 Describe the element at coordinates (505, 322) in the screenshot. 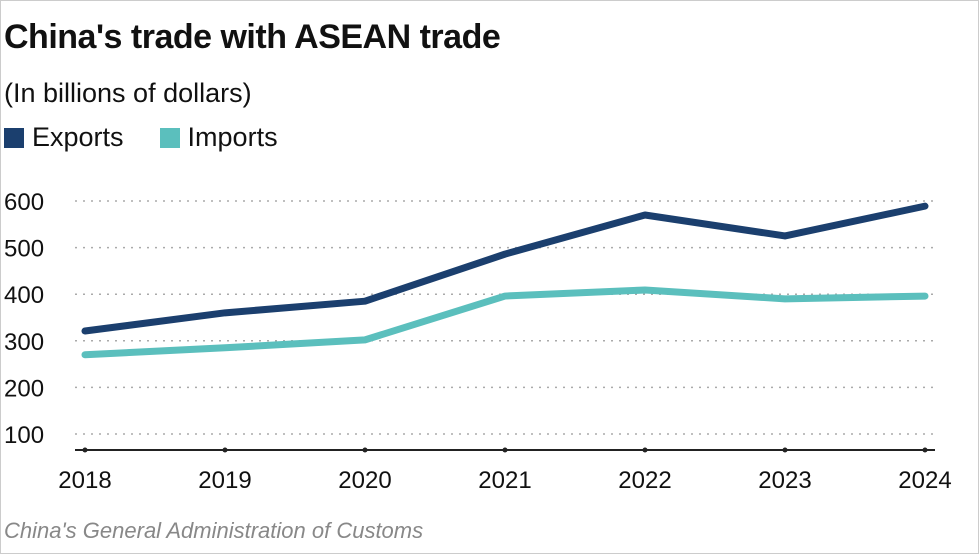

I see `series-line-imports` at that location.